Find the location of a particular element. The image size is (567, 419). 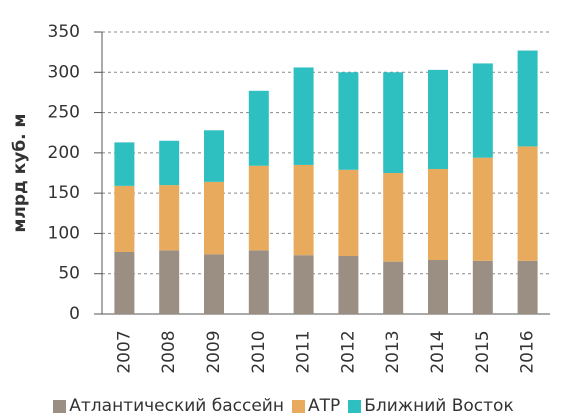

y-tick-label: 200 is located at coordinates (64, 153).